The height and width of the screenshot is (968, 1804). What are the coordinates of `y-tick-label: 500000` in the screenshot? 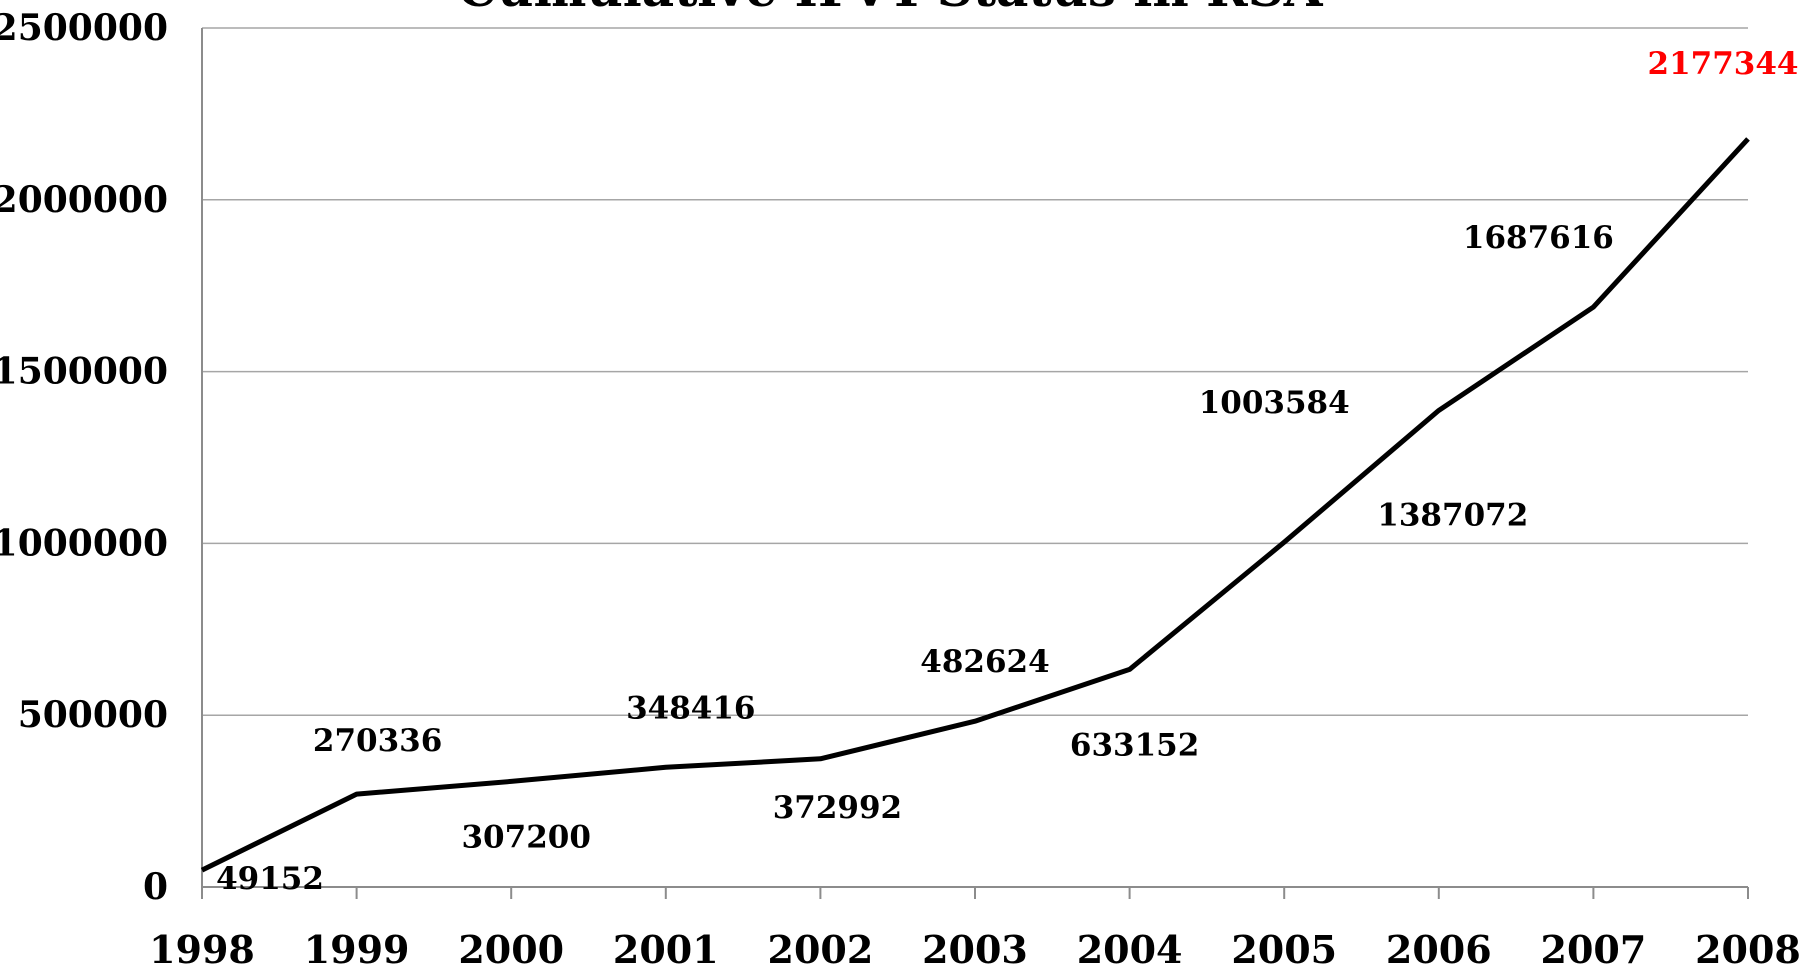 It's located at (93, 715).